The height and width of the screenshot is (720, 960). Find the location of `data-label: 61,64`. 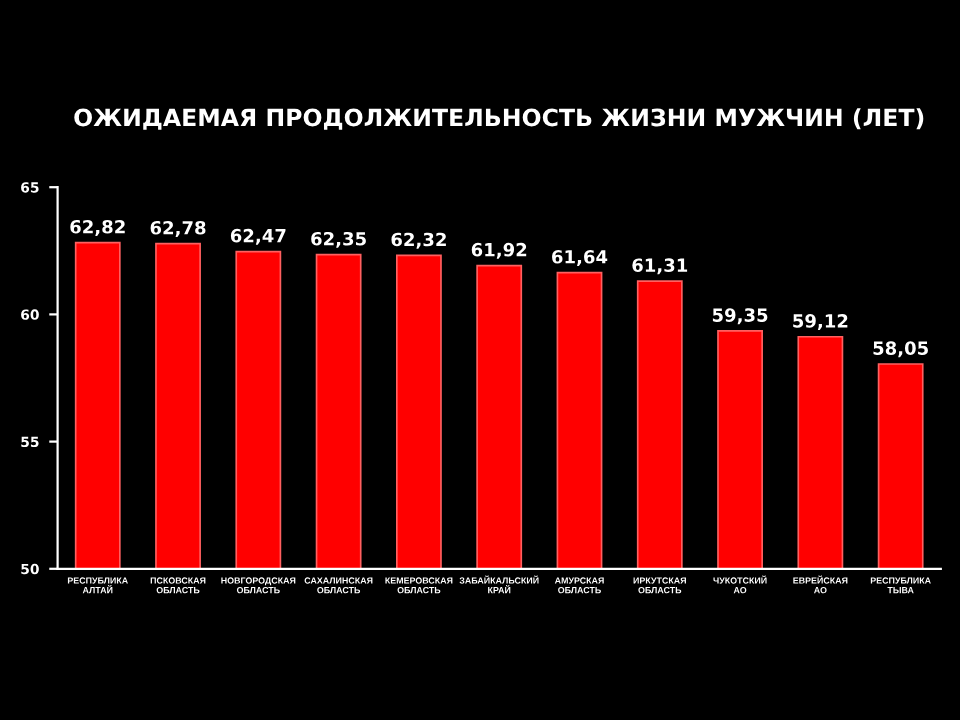

data-label: 61,64 is located at coordinates (580, 257).